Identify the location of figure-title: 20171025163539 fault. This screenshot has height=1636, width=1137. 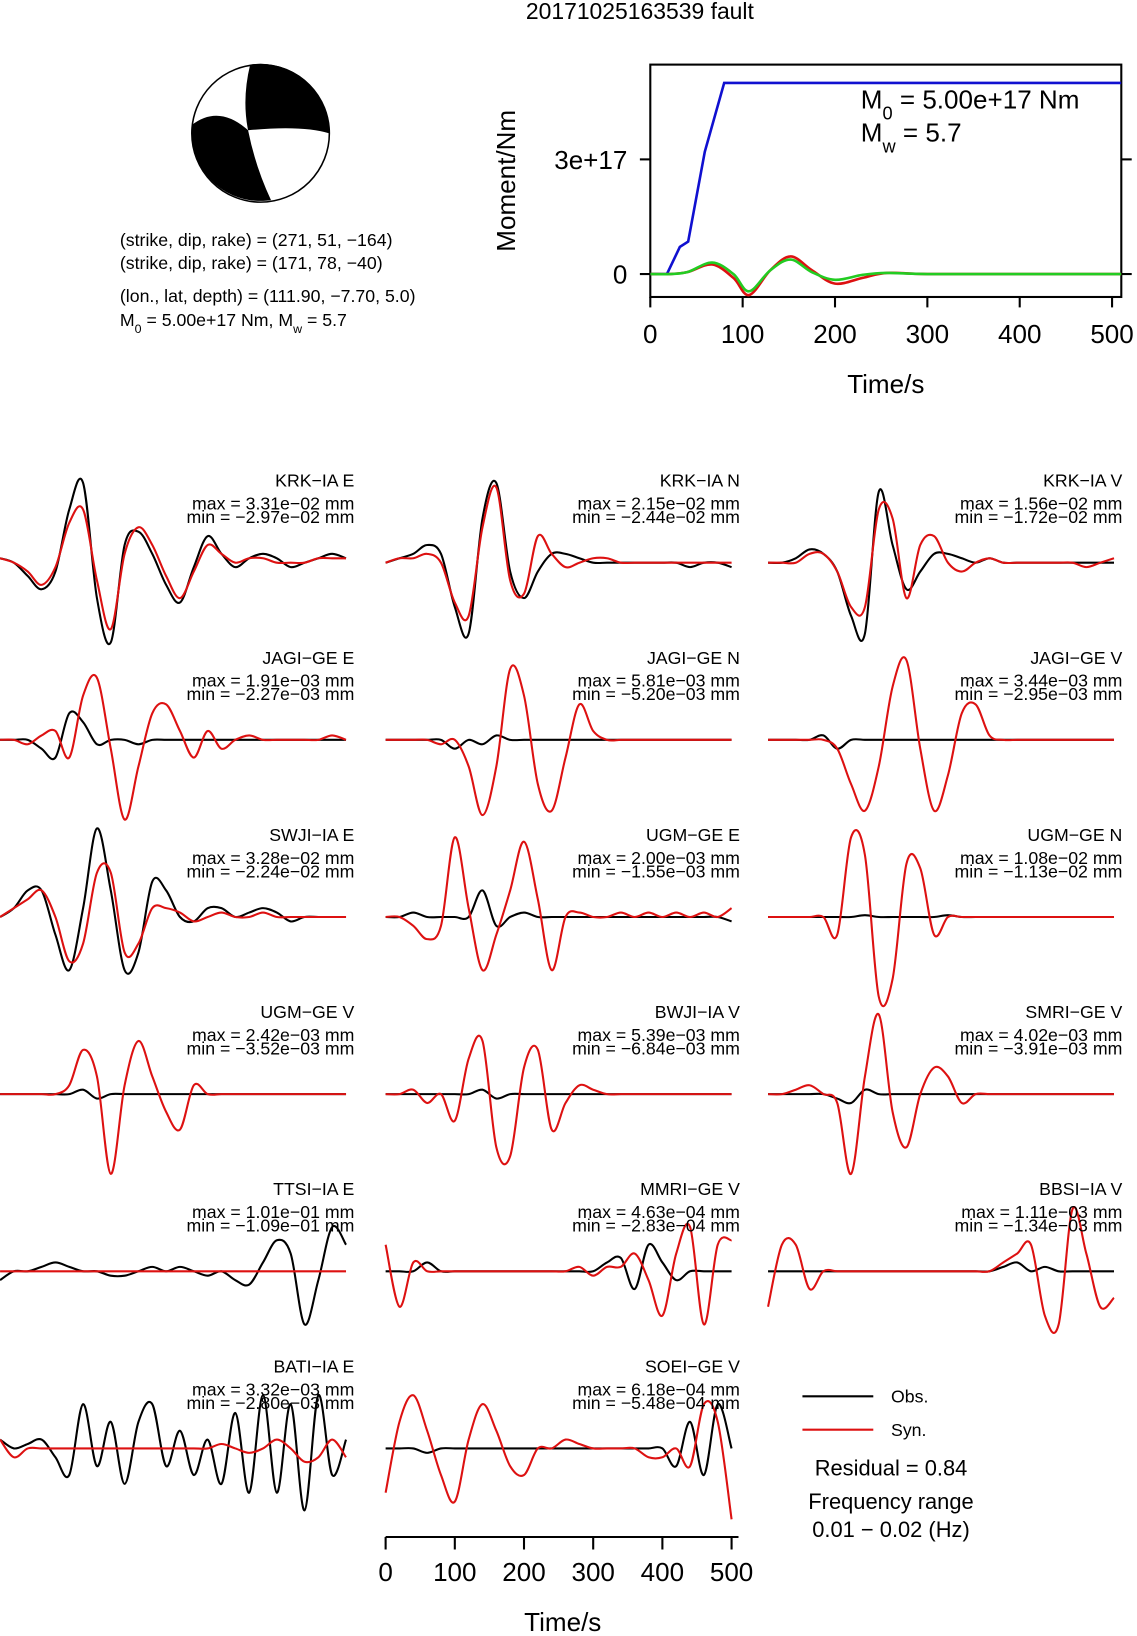
(640, 12).